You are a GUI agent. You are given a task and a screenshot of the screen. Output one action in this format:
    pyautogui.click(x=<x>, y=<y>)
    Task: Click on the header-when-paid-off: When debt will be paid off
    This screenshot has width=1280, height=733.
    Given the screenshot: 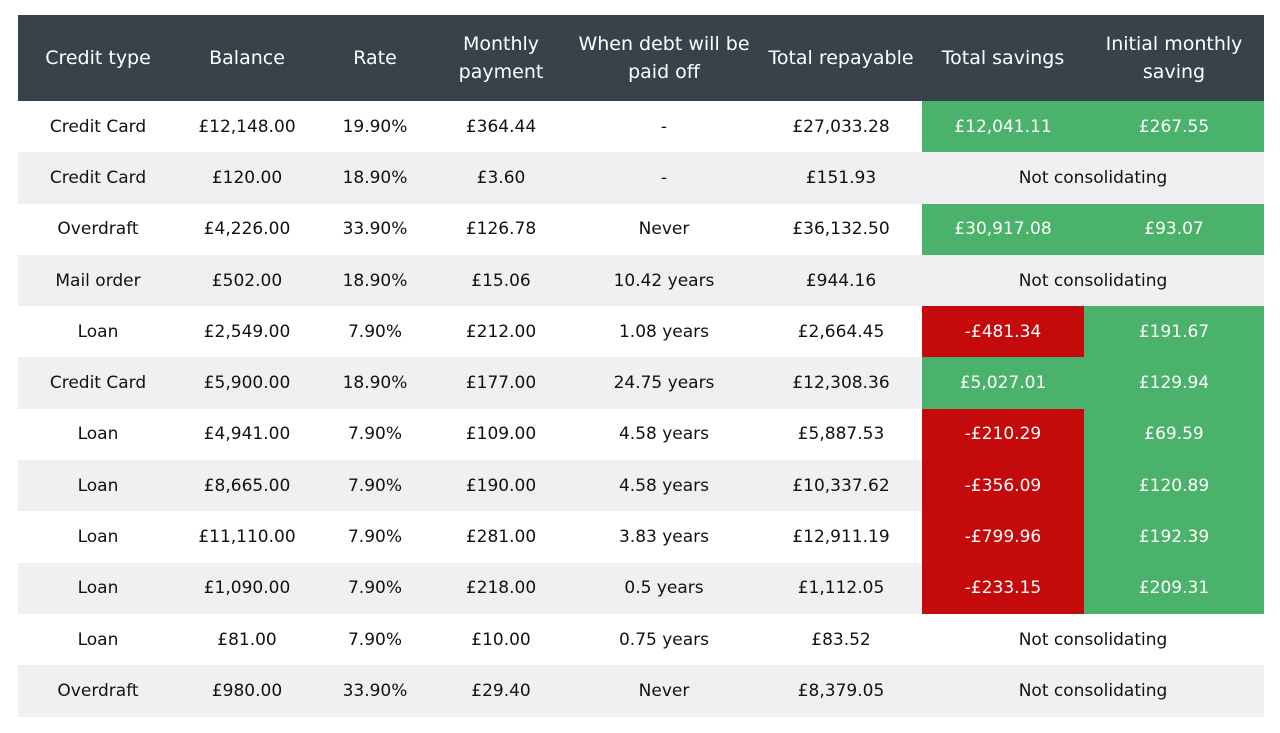 What is the action you would take?
    pyautogui.click(x=664, y=58)
    